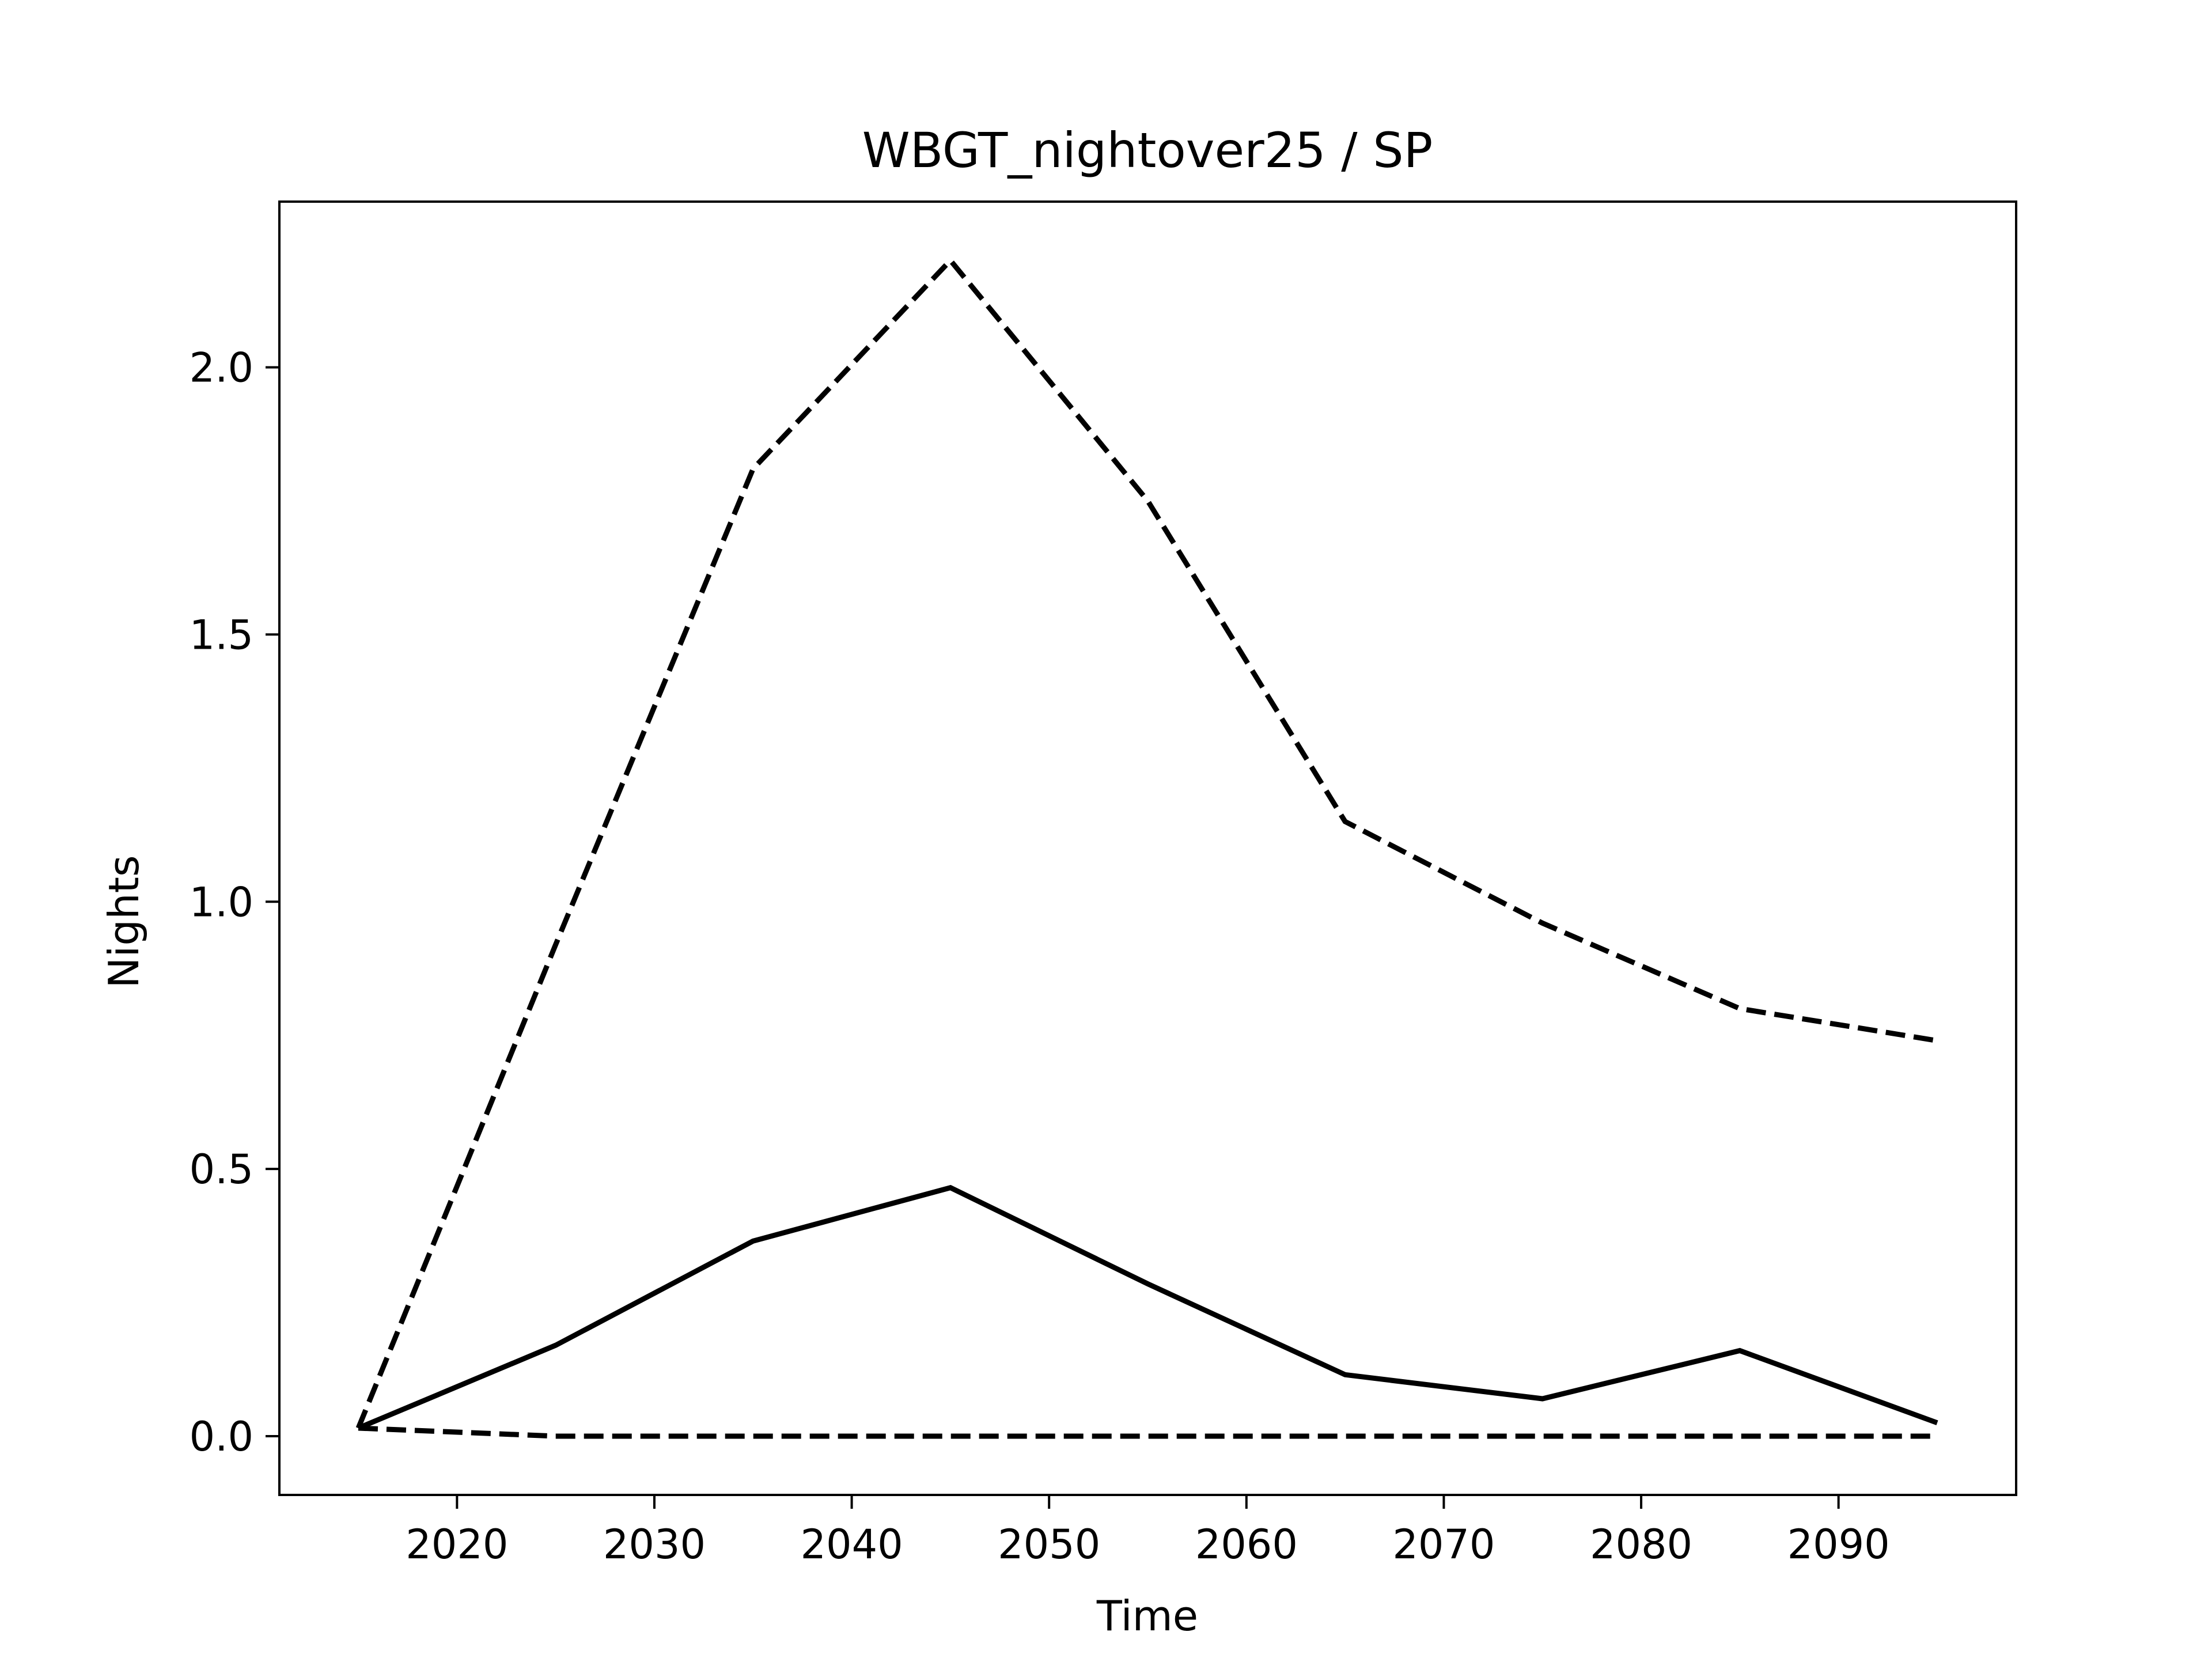 The height and width of the screenshot is (1662, 2212). Describe the element at coordinates (1443, 1544) in the screenshot. I see `x-tick-label: 2070` at that location.